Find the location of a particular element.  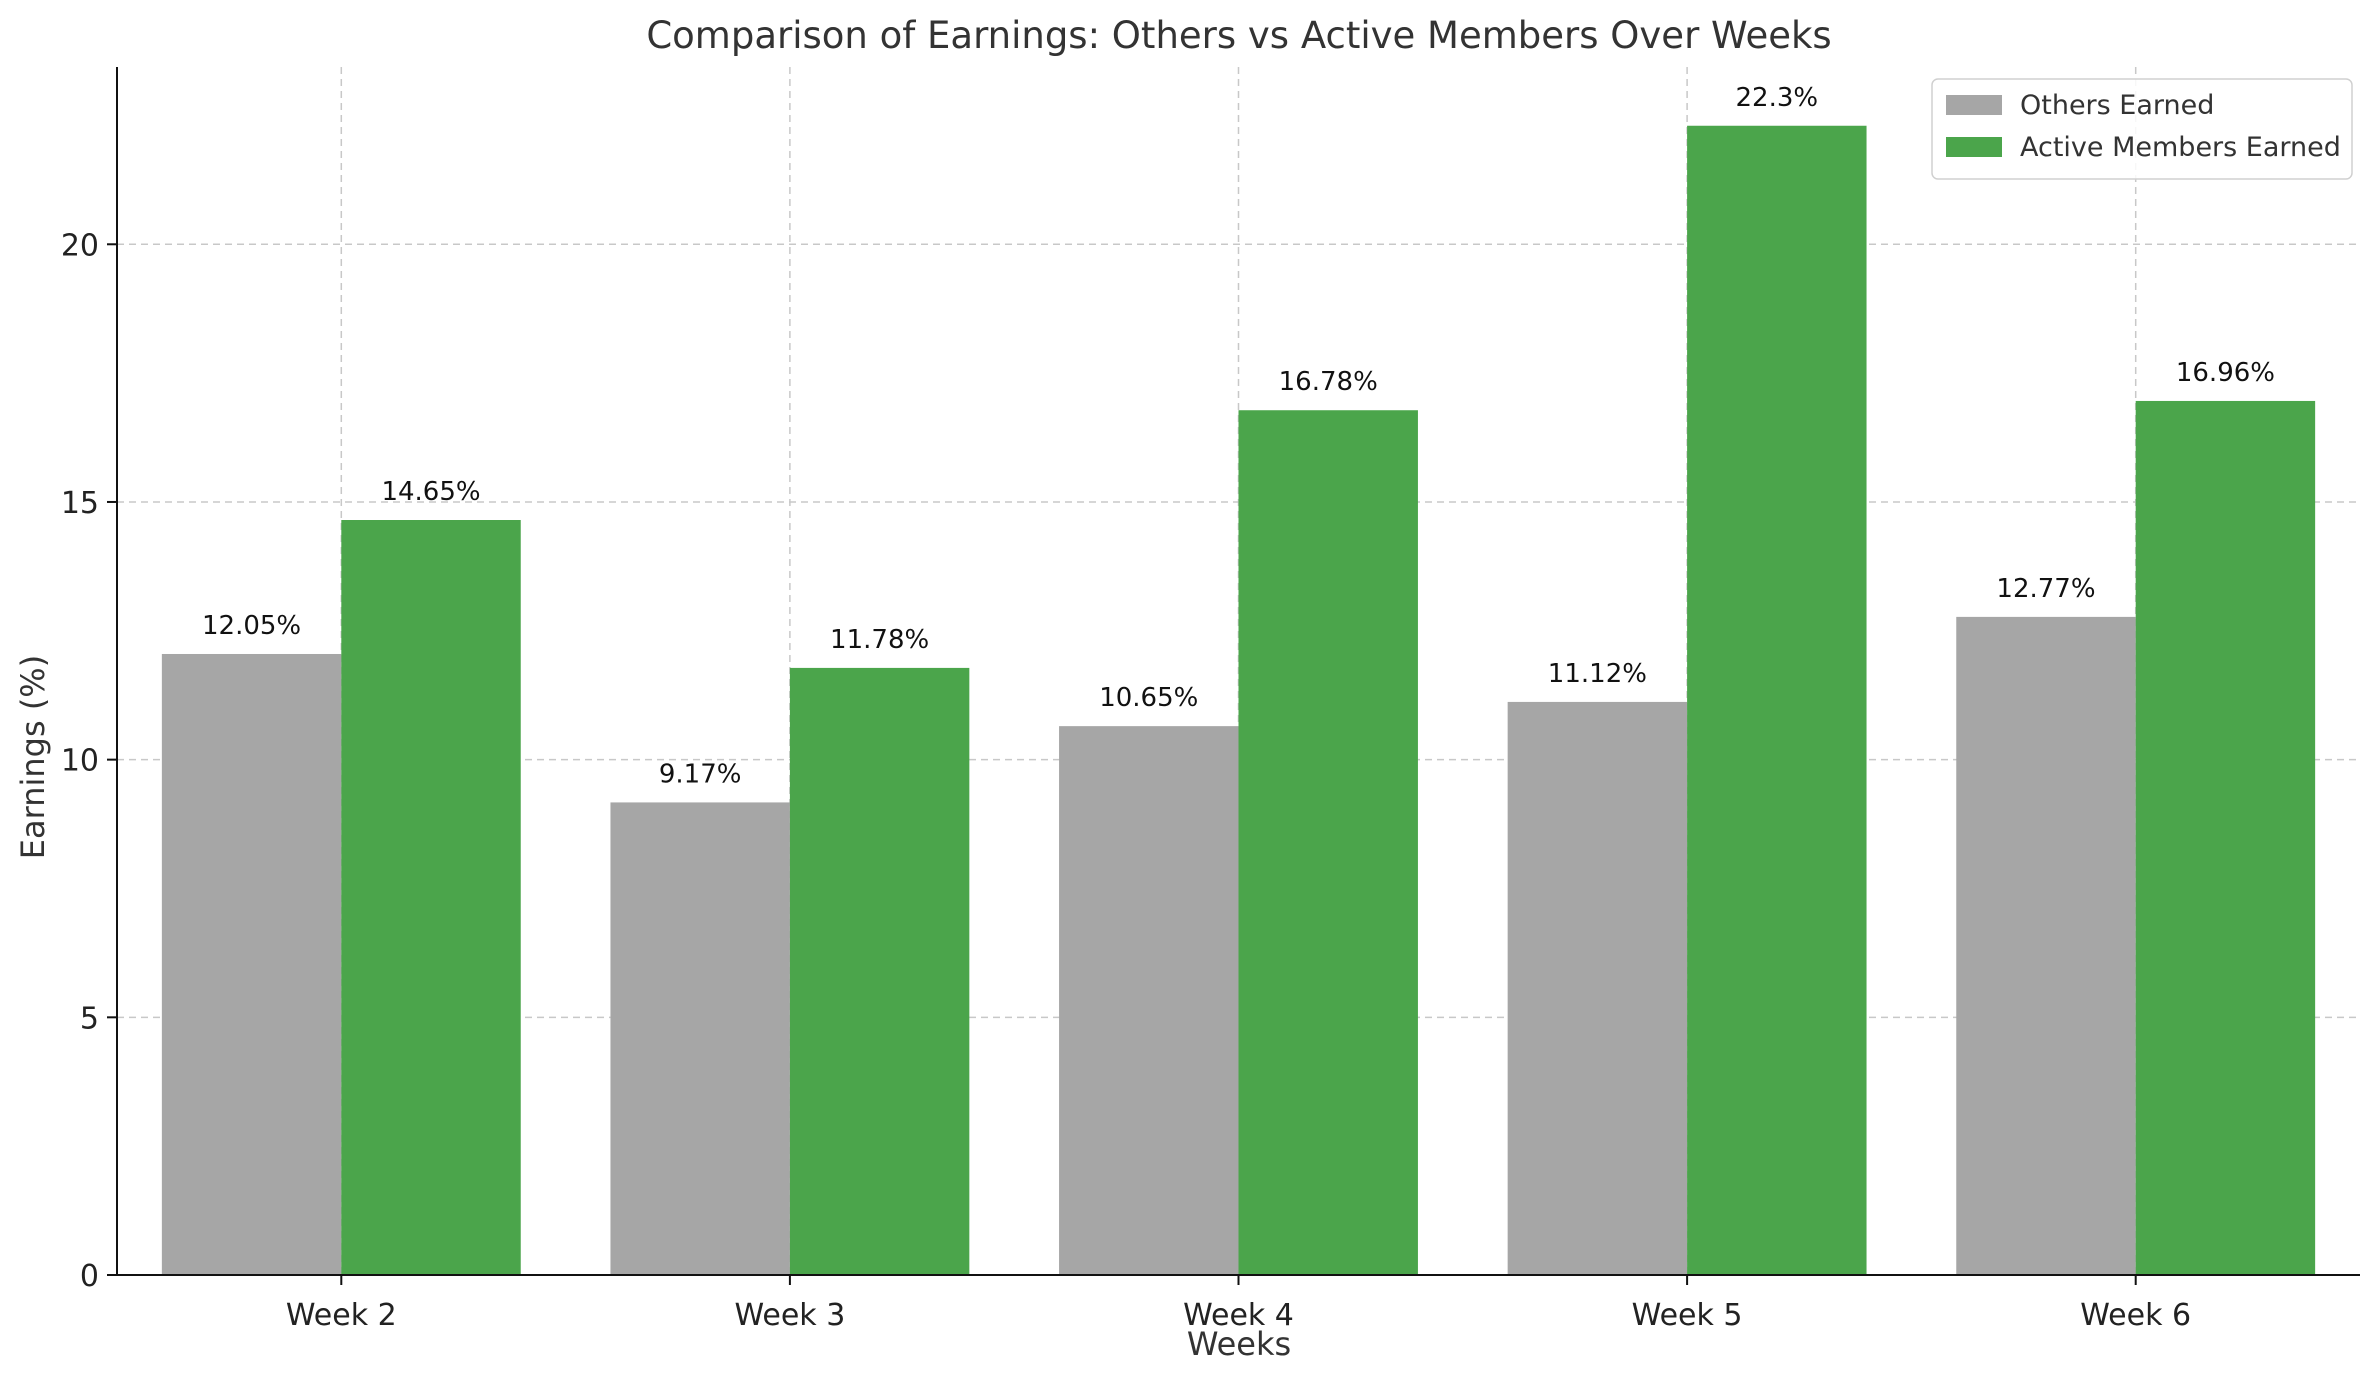

x-tick-label-0: Week 2 is located at coordinates (341, 1315).